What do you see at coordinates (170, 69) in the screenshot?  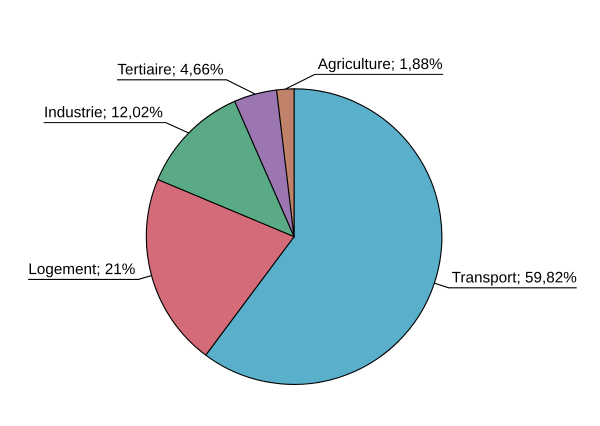 I see `slice-label: Tertiaire; 4,66%` at bounding box center [170, 69].